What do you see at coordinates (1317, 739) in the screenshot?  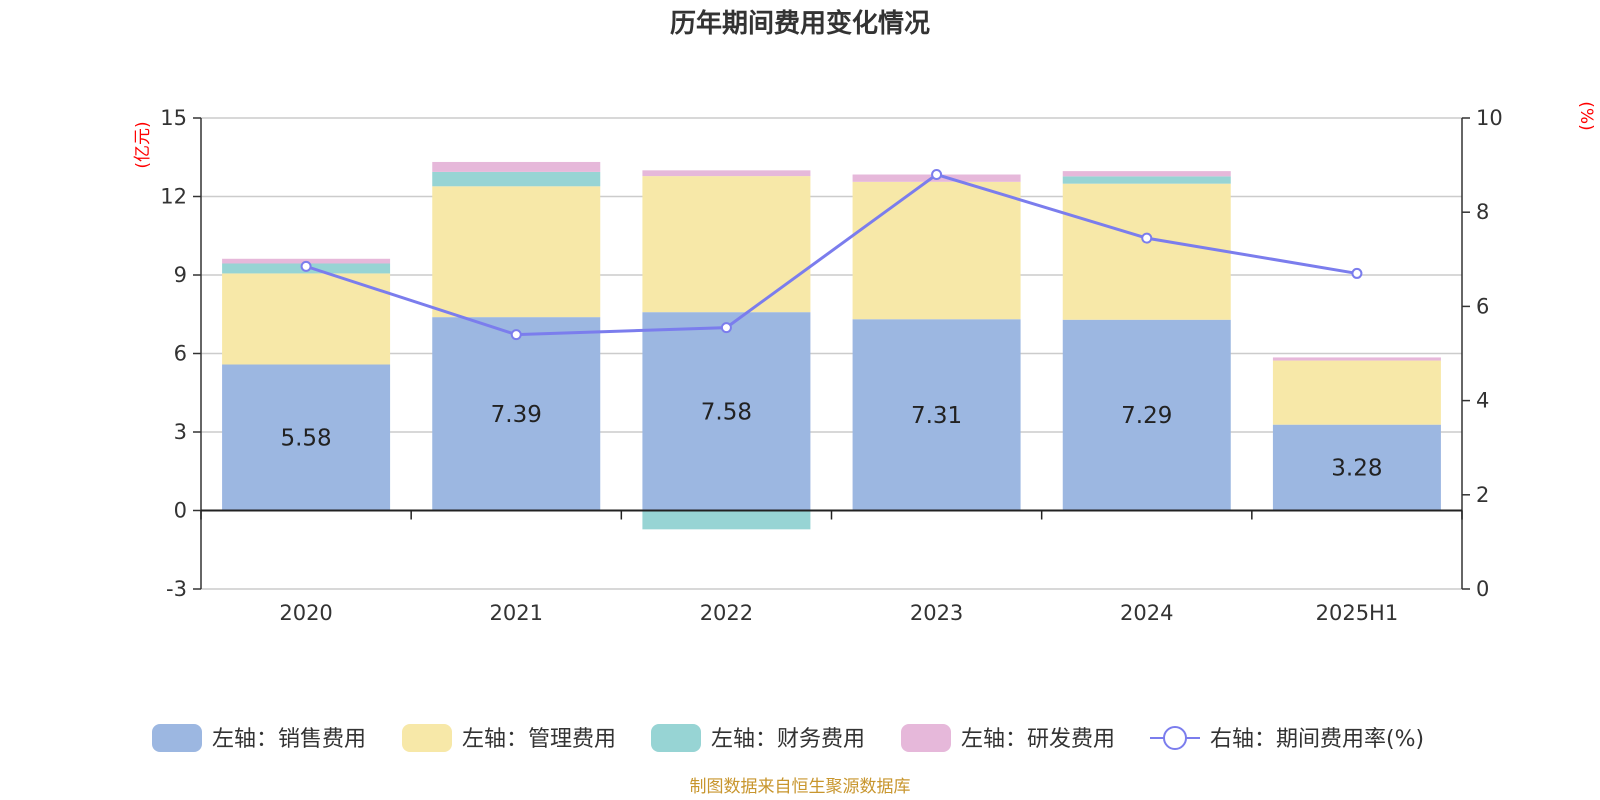 I see `legend-label: 右轴：期间费用率(%)` at bounding box center [1317, 739].